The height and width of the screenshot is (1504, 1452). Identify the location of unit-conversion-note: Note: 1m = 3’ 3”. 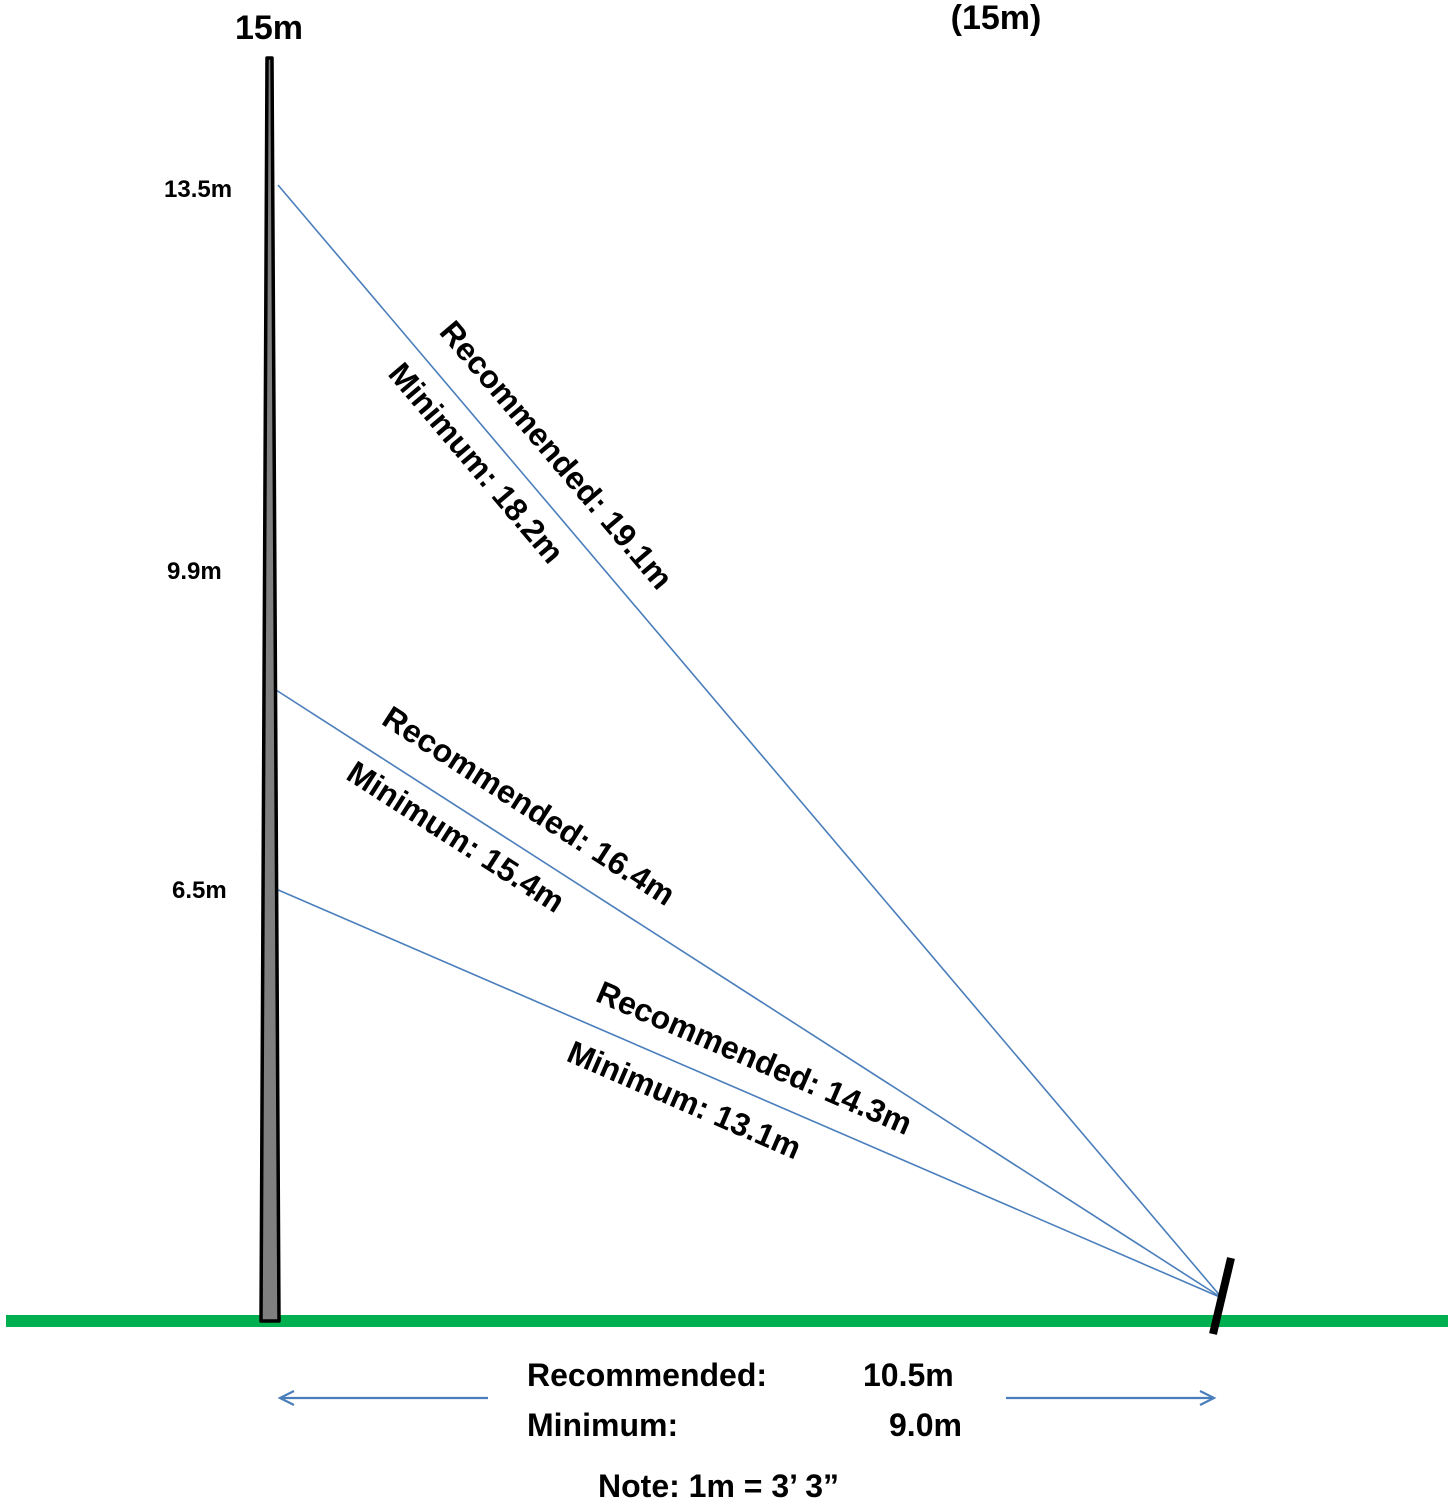
(718, 1486).